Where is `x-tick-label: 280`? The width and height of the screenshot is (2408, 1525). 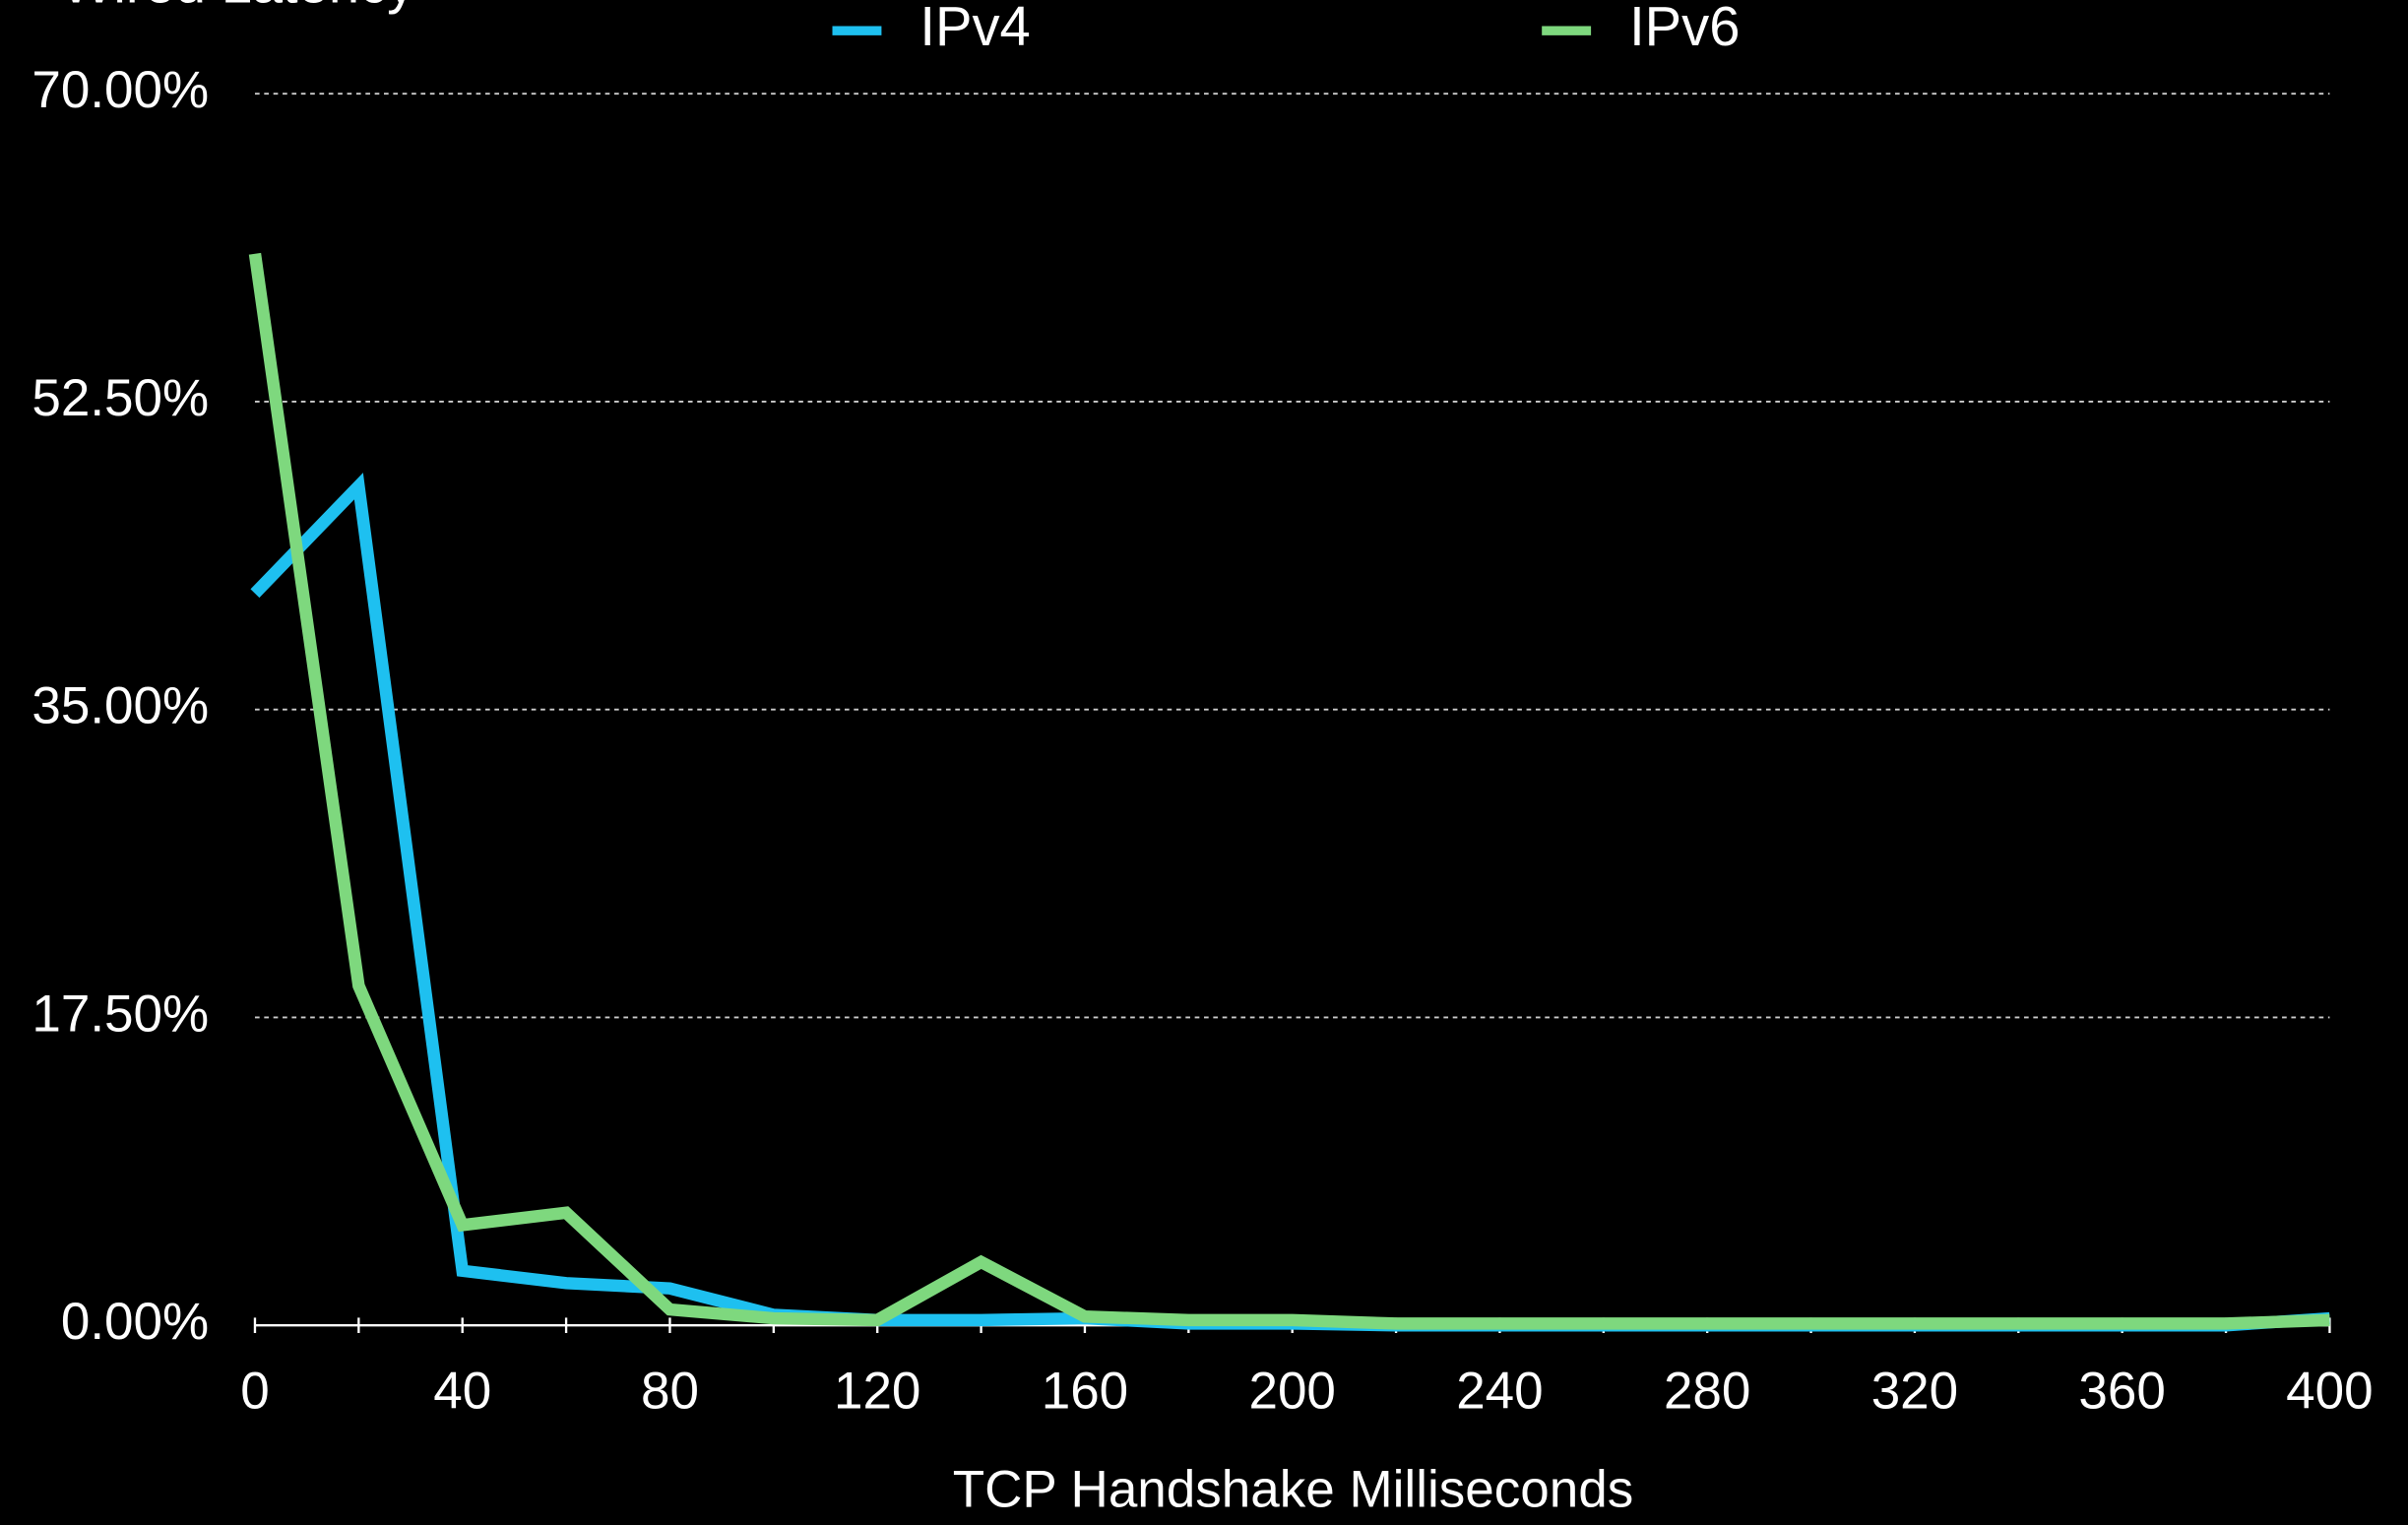
x-tick-label: 280 is located at coordinates (1707, 1391).